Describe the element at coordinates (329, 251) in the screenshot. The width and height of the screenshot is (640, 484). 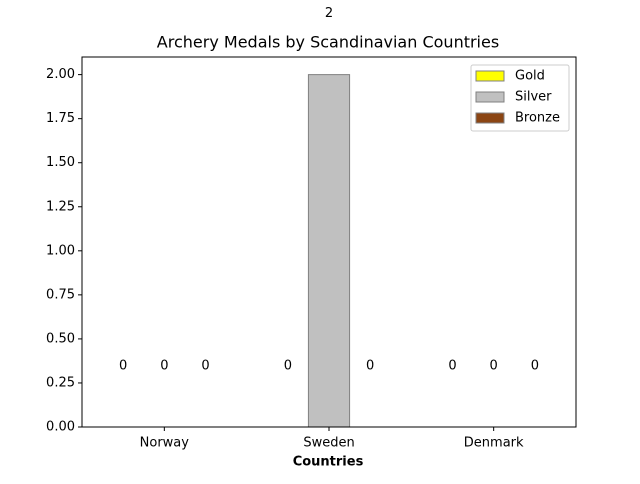
I see `bar` at that location.